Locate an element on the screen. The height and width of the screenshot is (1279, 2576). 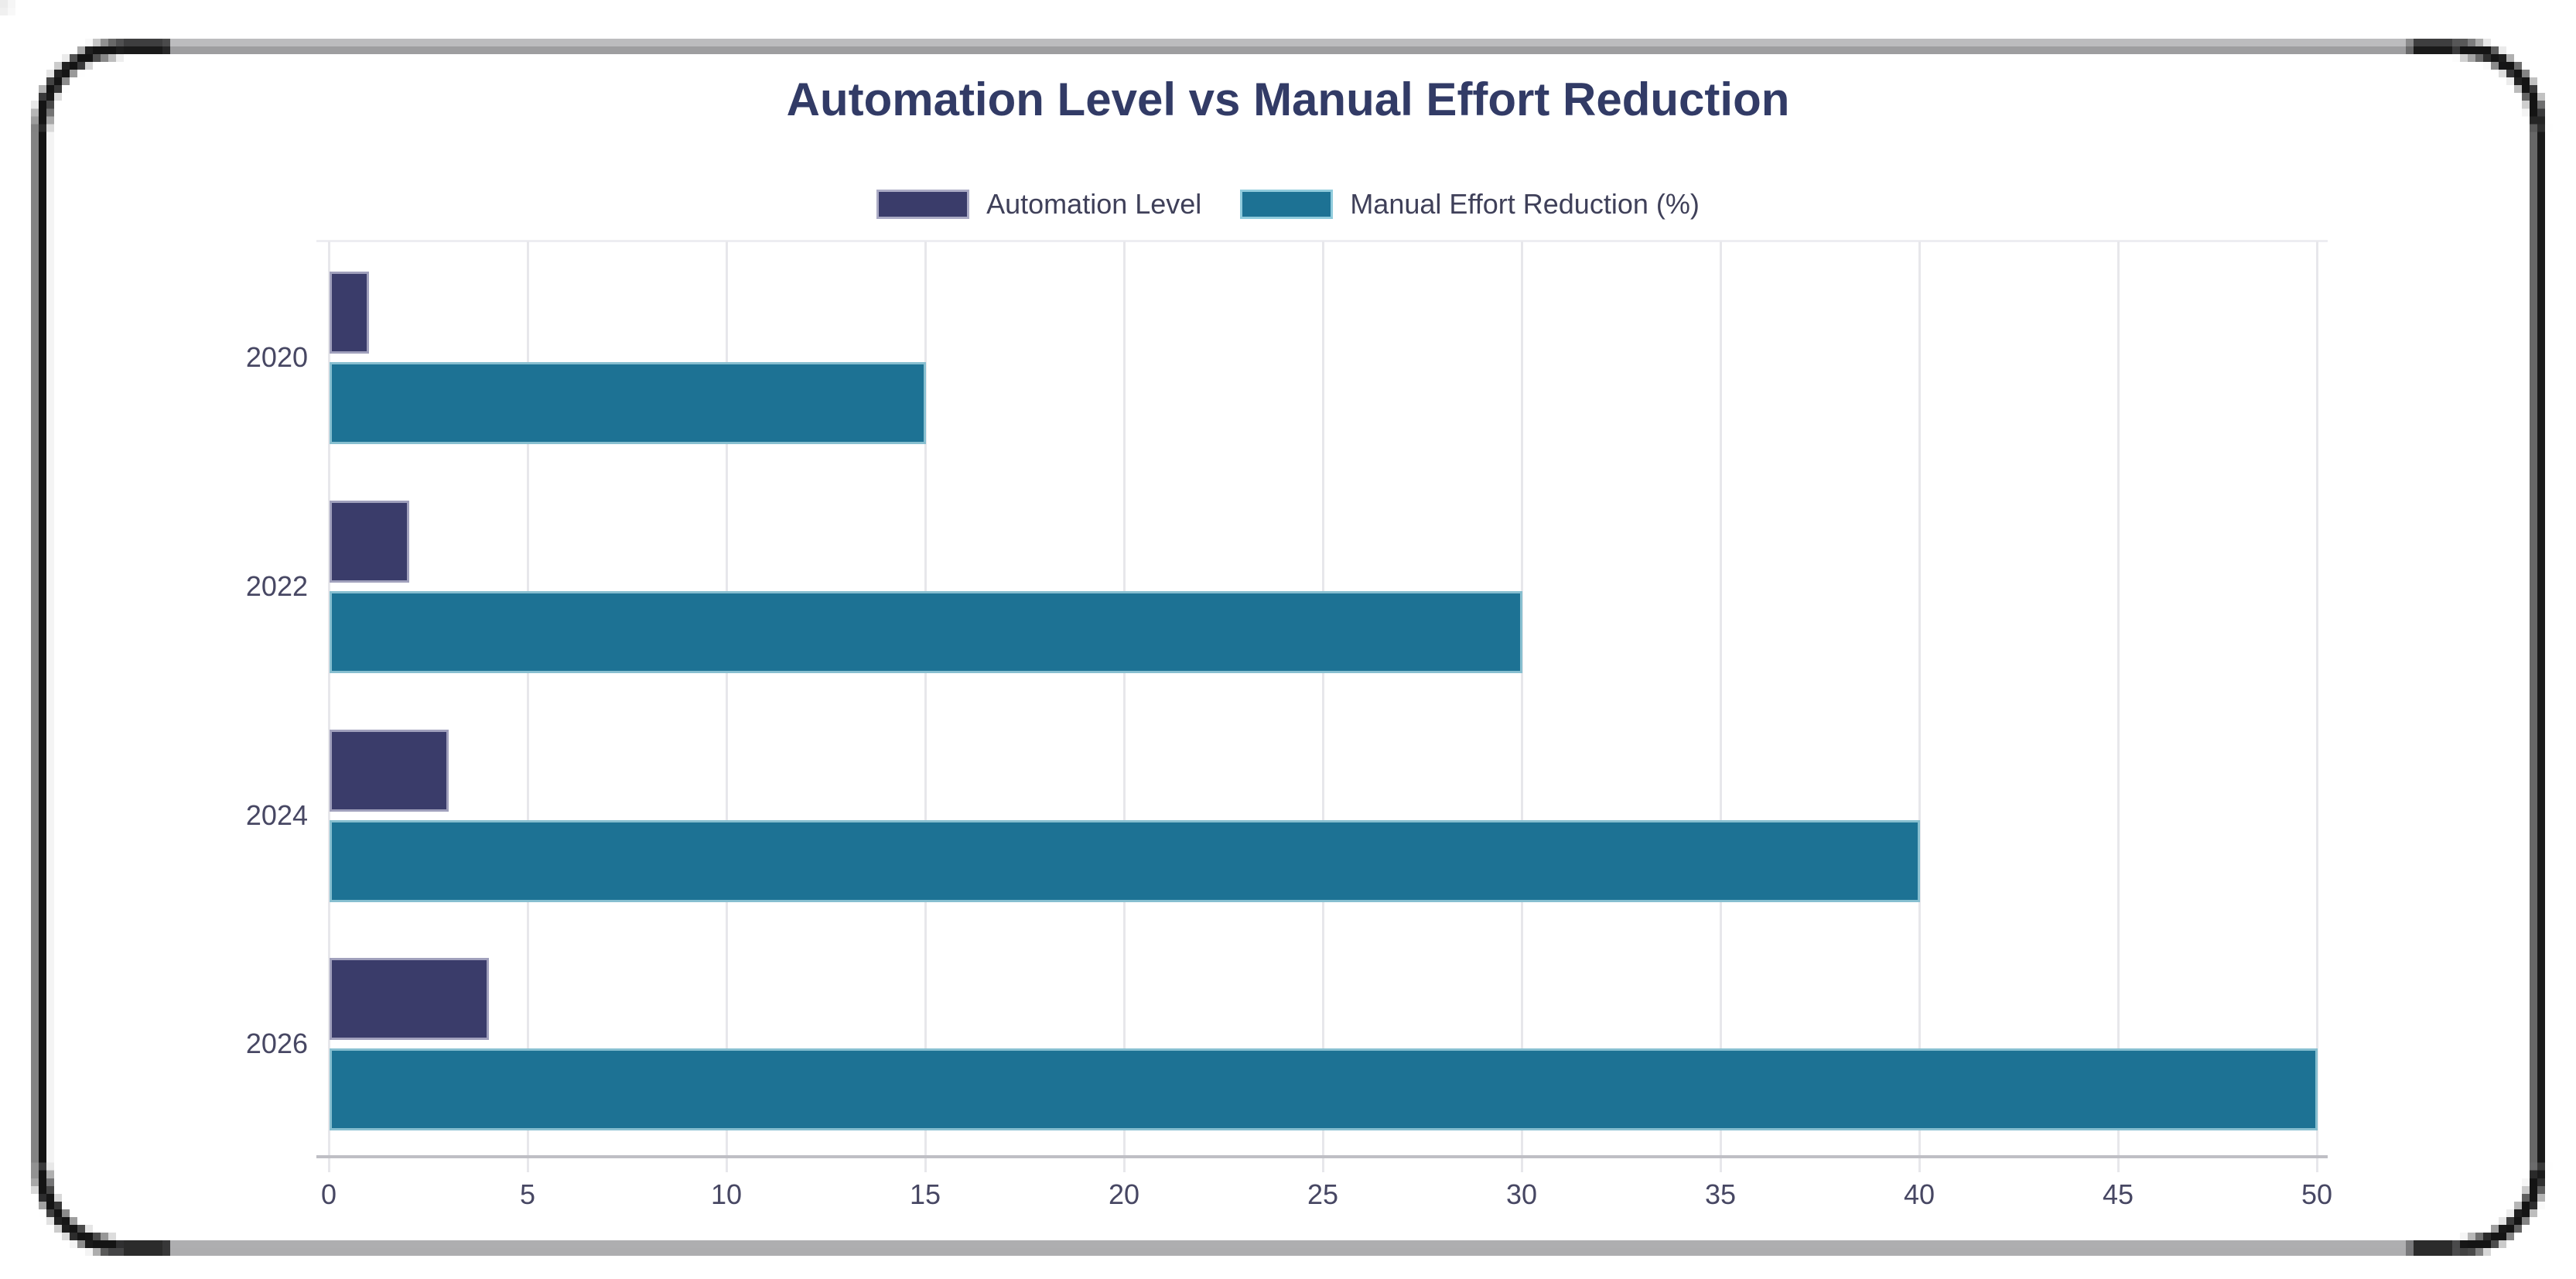
x-tick-label: 15 is located at coordinates (925, 1194).